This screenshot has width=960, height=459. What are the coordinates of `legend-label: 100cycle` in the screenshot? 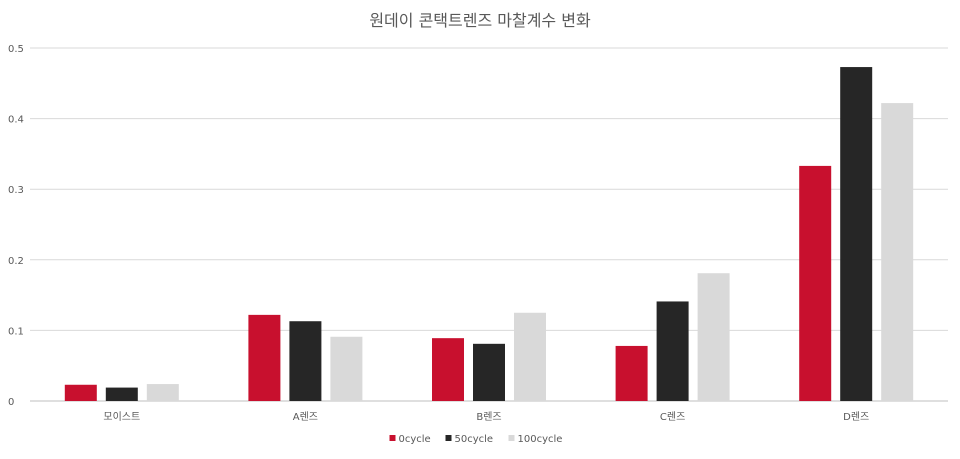 It's located at (540, 439).